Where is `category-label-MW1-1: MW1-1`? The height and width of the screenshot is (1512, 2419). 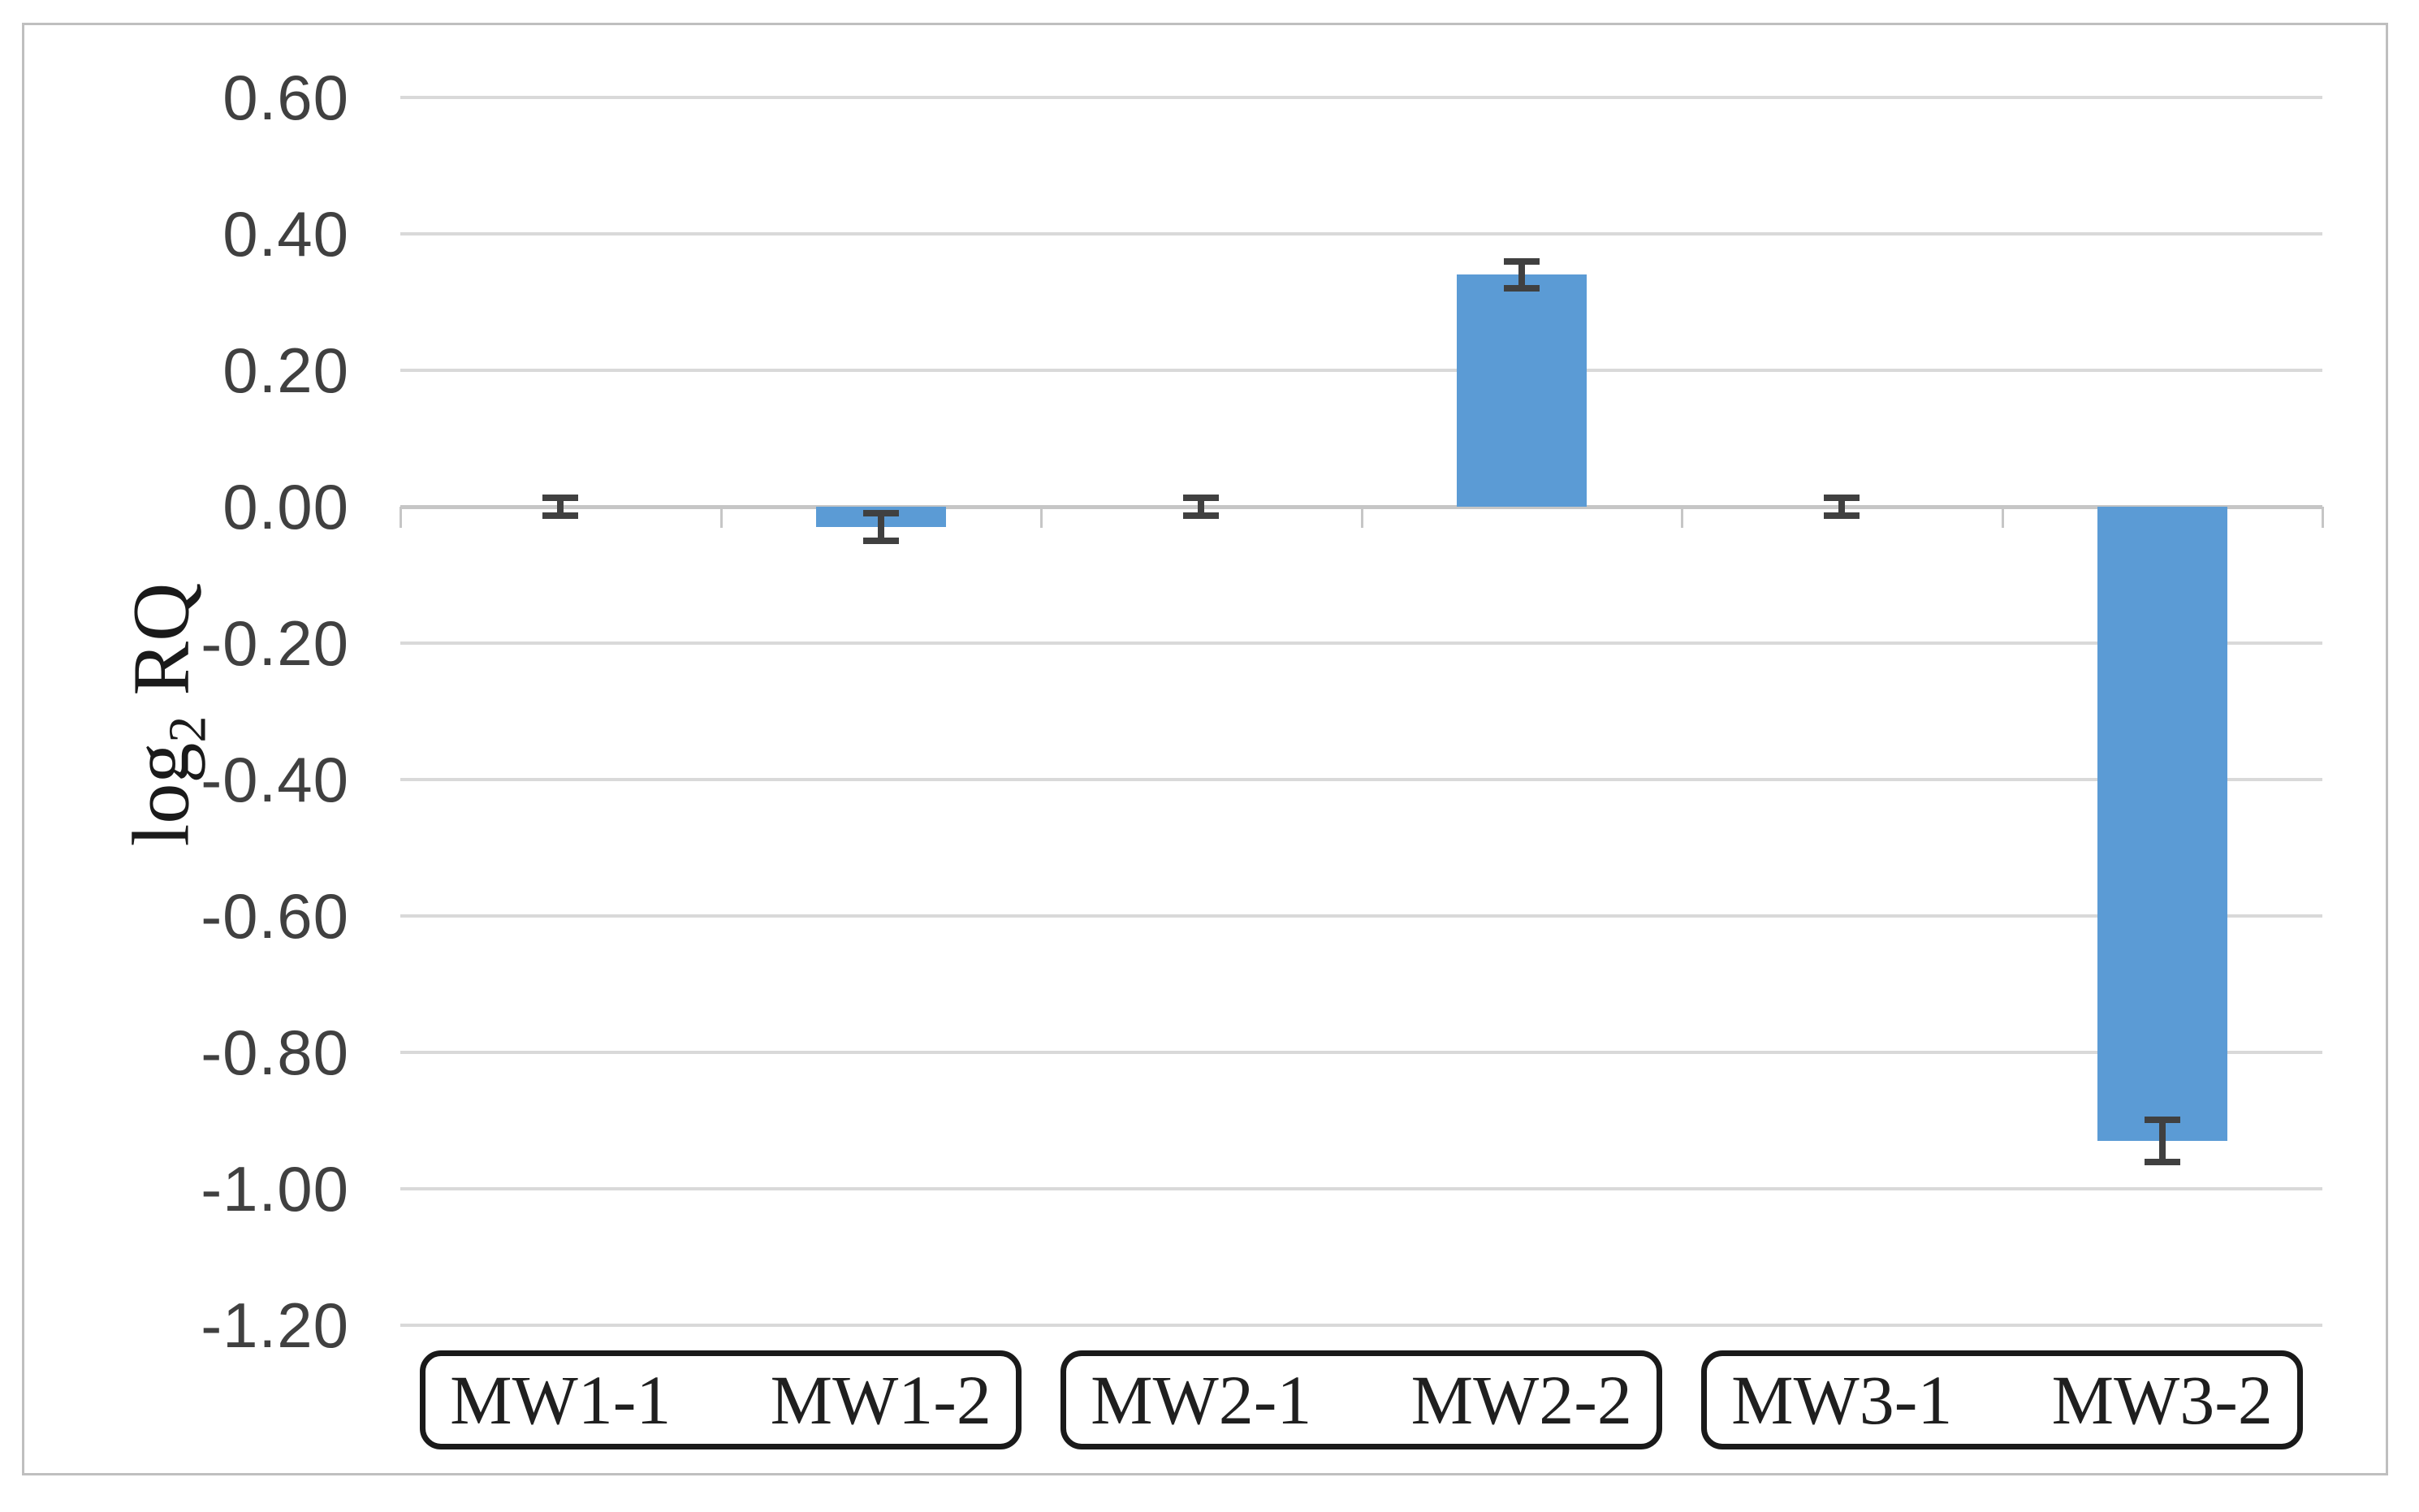 category-label-MW1-1: MW1-1 is located at coordinates (561, 1400).